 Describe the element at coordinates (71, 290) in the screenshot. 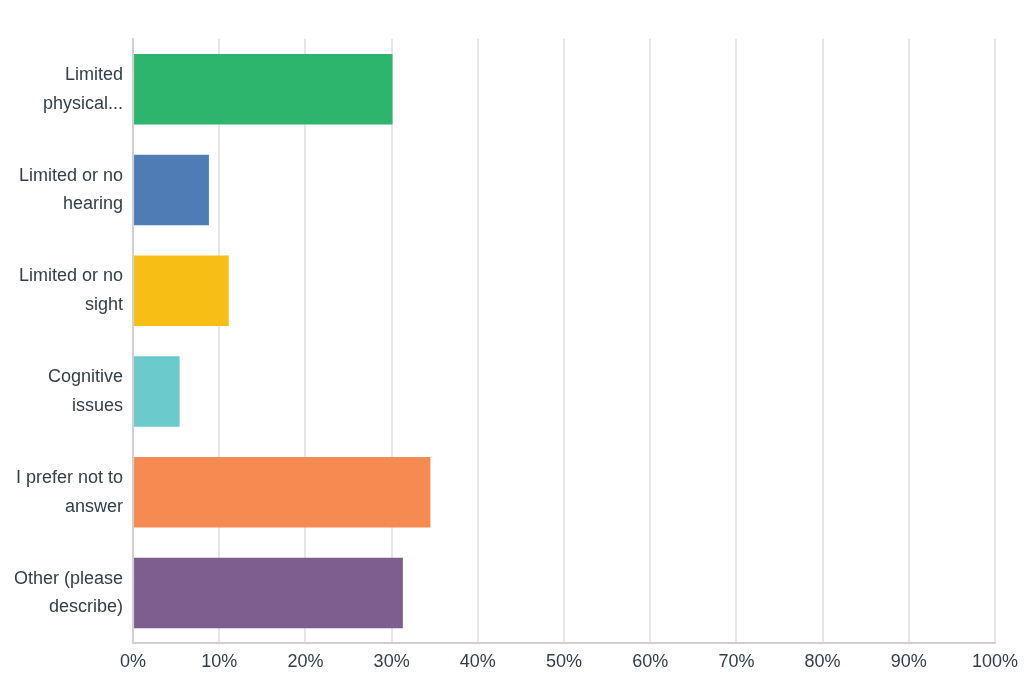

I see `y-tick-label: Limited or no sight` at that location.